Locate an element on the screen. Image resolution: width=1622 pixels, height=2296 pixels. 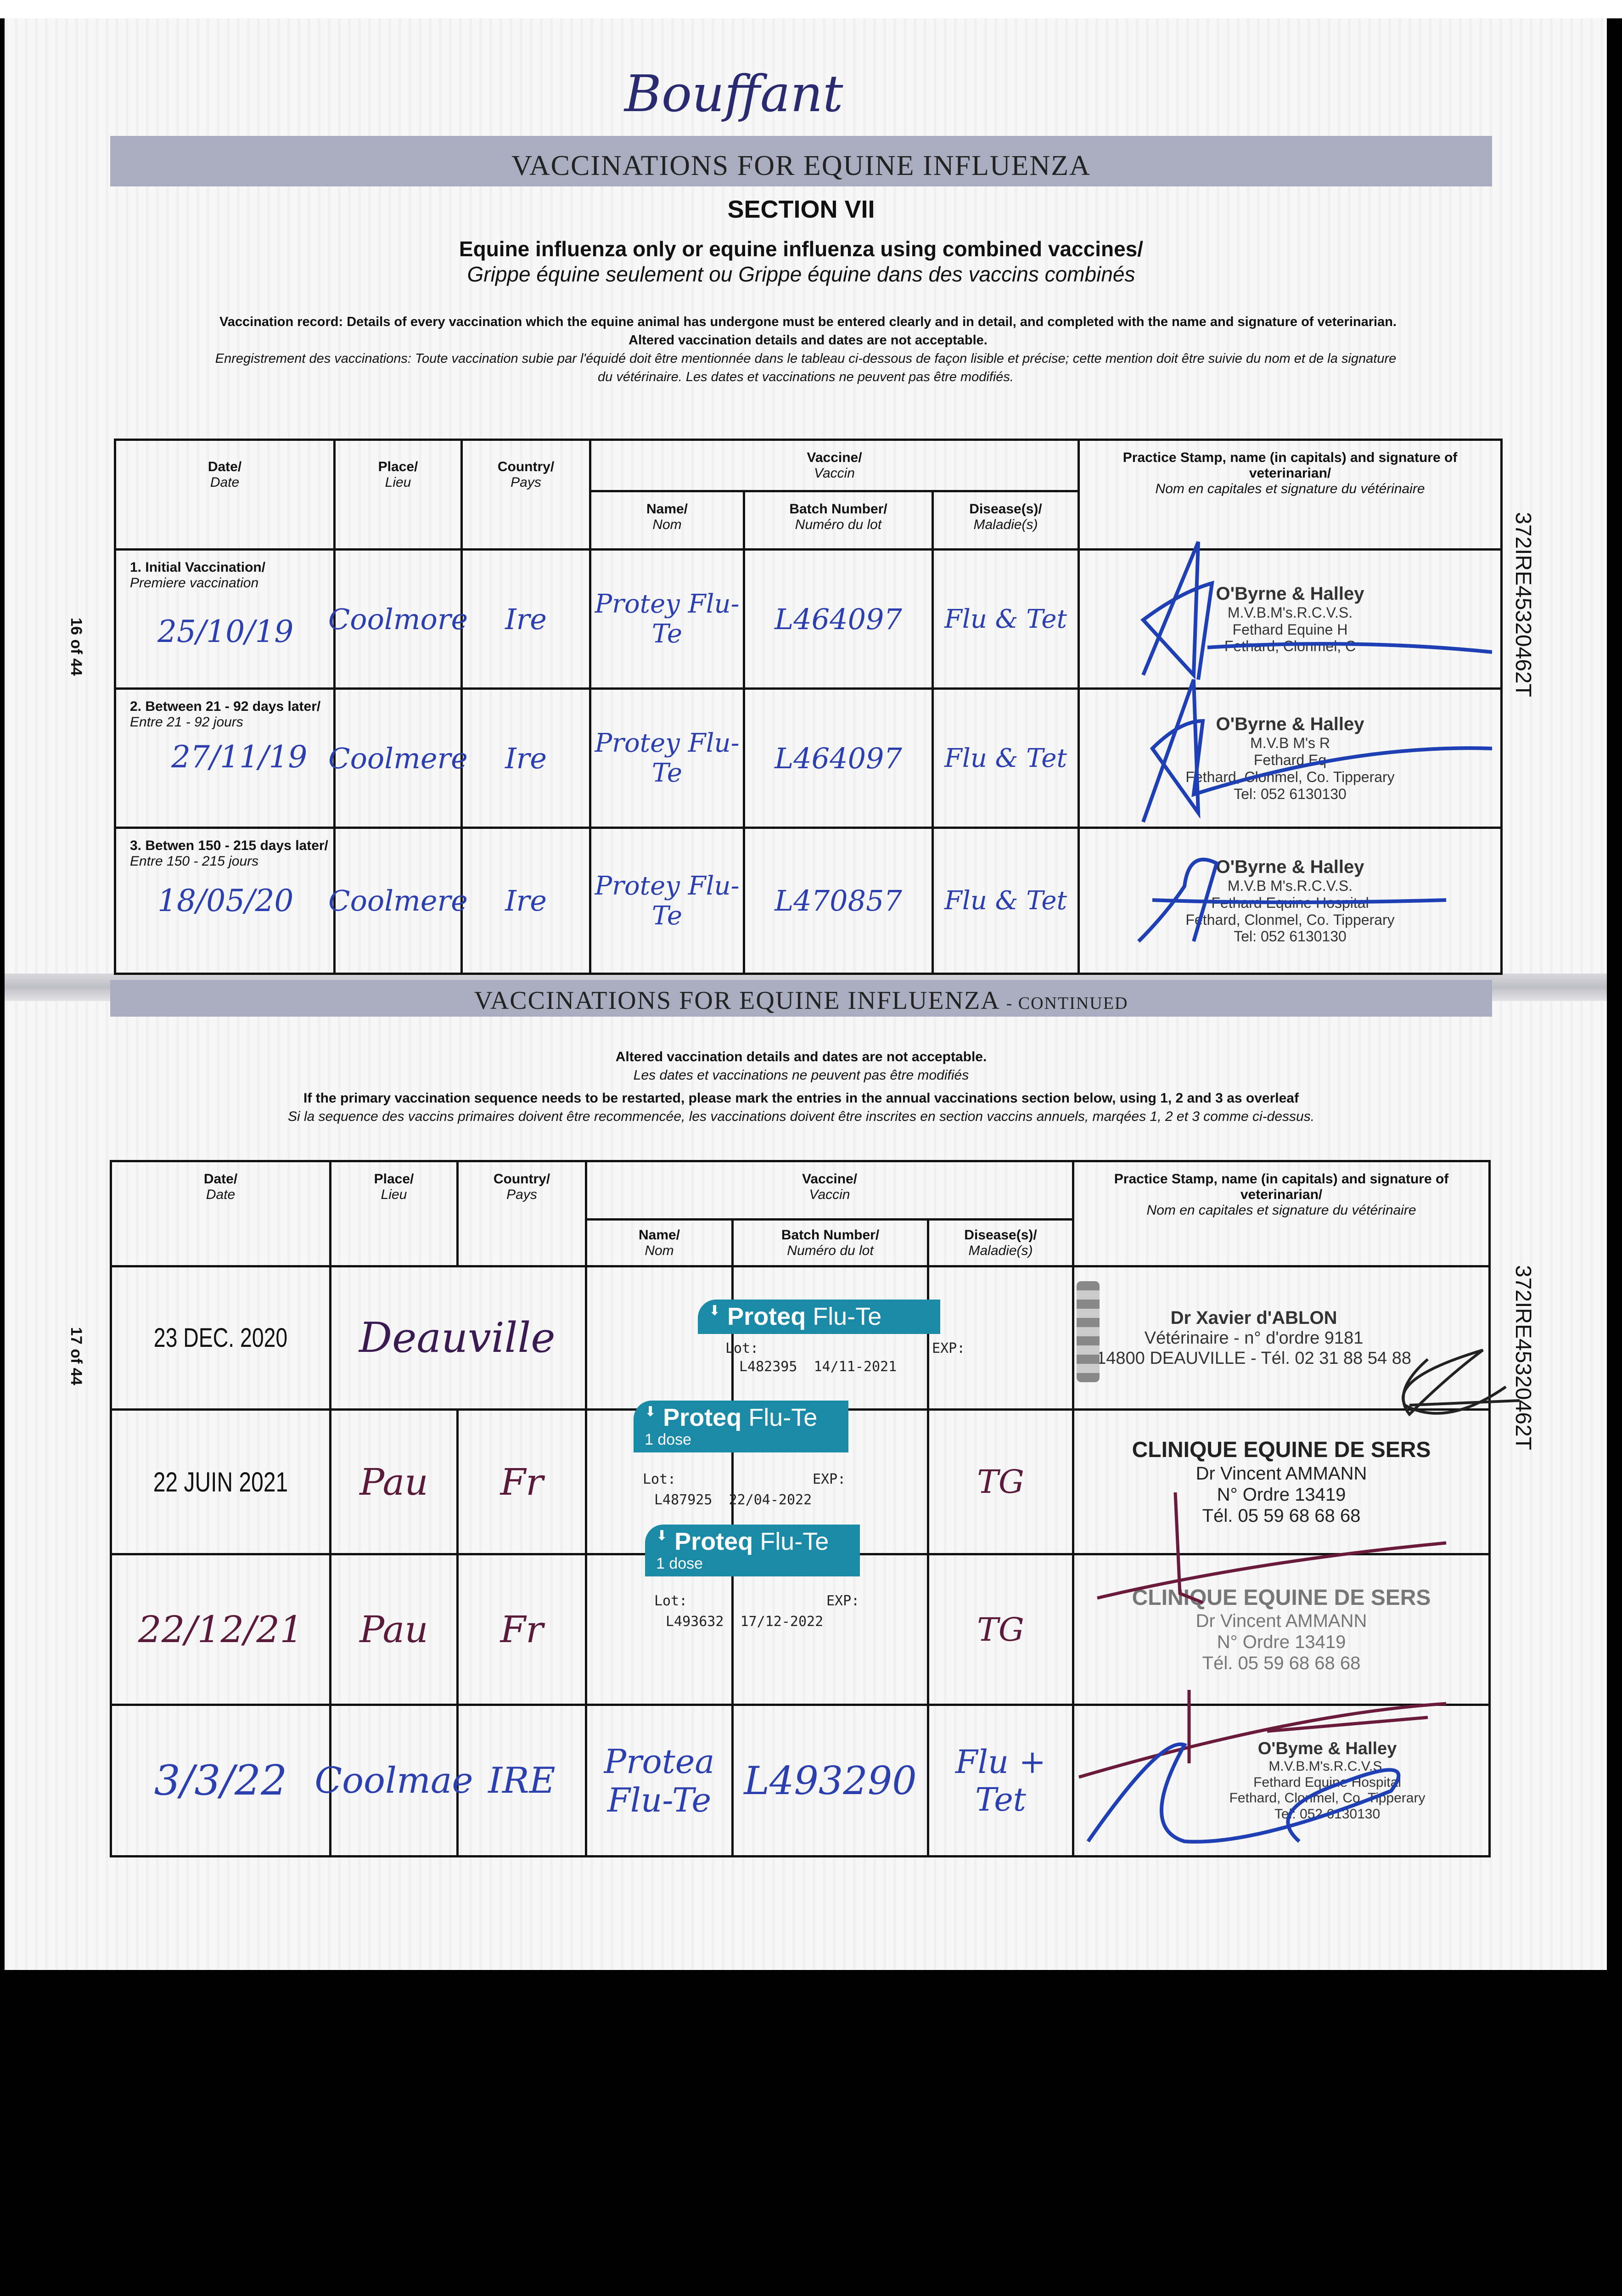
vaccine-sticker: ⬇ Proteq Flu-Te is located at coordinates (819, 1317).